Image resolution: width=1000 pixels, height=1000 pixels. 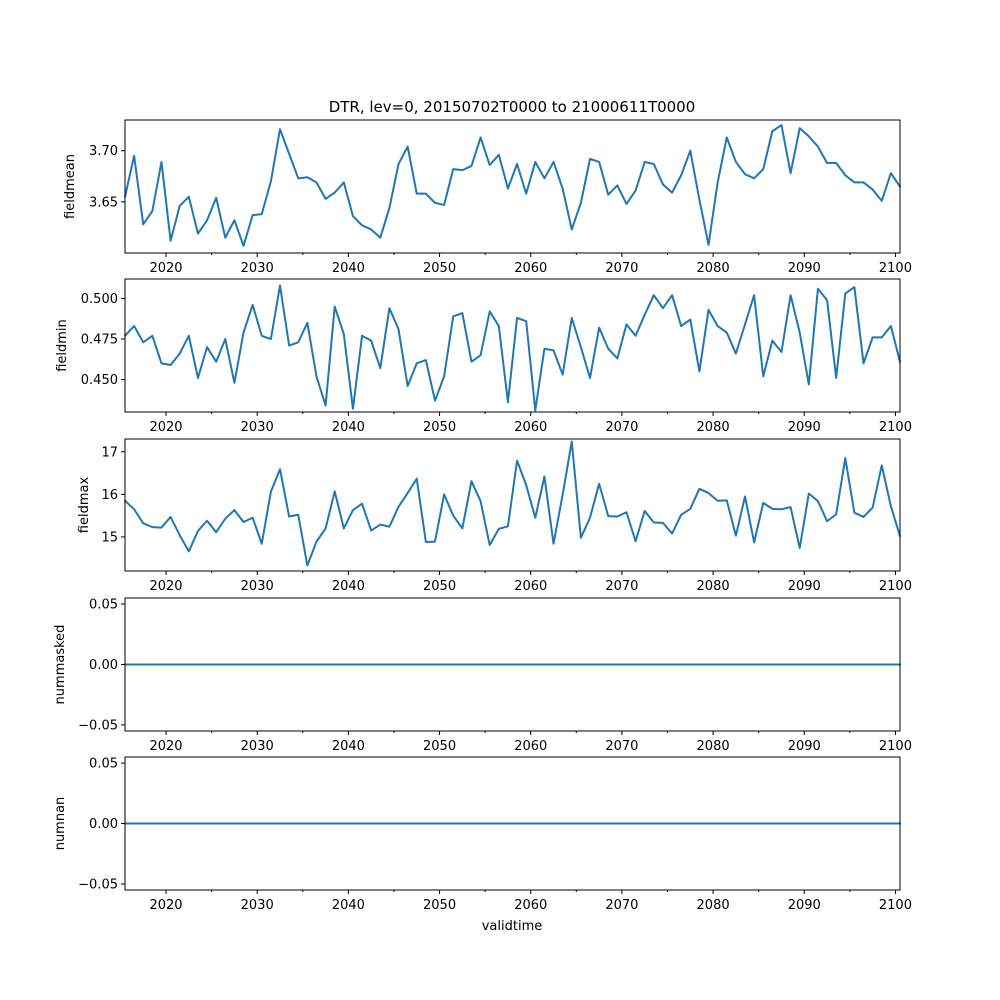 I want to click on fieldmax-line, so click(x=512, y=503).